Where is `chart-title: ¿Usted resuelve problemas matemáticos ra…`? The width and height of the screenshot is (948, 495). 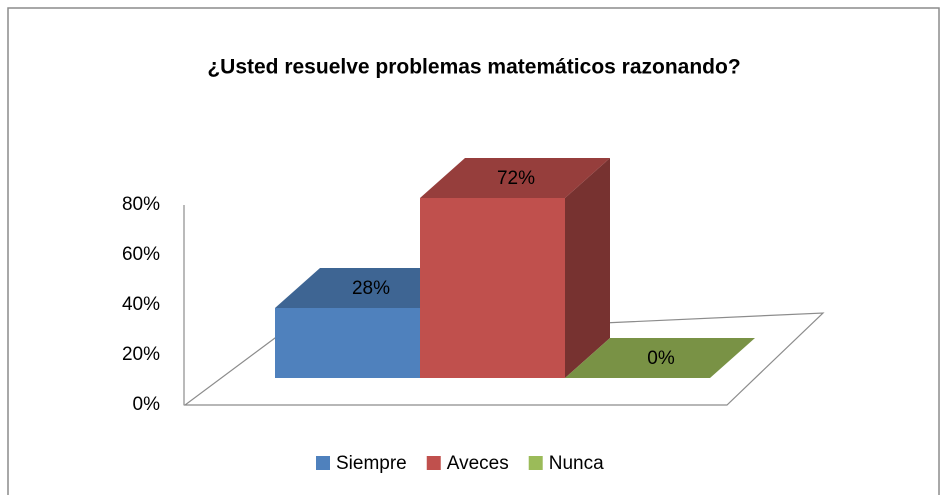 chart-title: ¿Usted resuelve problemas matemáticos ra… is located at coordinates (473, 67).